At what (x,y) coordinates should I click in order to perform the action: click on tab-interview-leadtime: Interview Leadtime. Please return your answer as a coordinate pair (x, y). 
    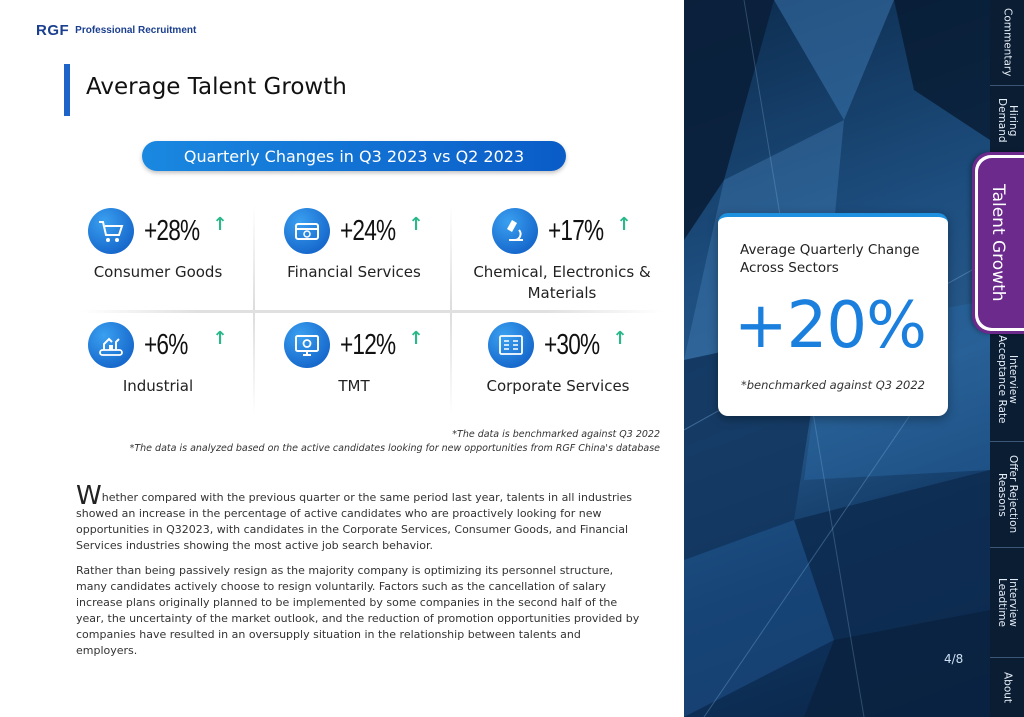
    Looking at the image, I should click on (1007, 603).